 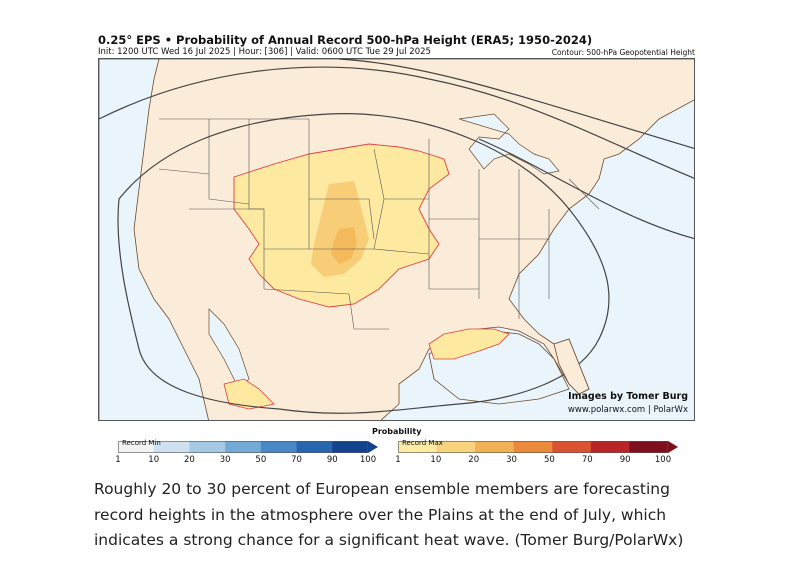 What do you see at coordinates (627, 410) in the screenshot?
I see `credit-url: www.polarwx.com | PolarWx` at bounding box center [627, 410].